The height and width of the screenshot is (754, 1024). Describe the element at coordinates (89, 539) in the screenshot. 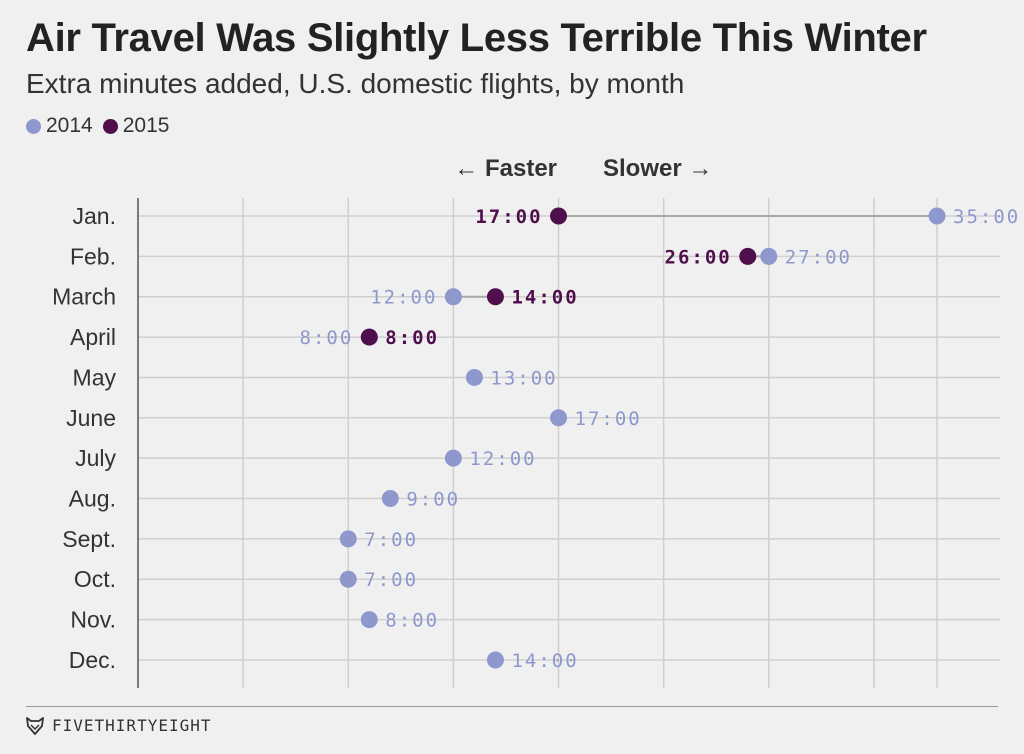

I see `month-label-8: Sept.` at that location.